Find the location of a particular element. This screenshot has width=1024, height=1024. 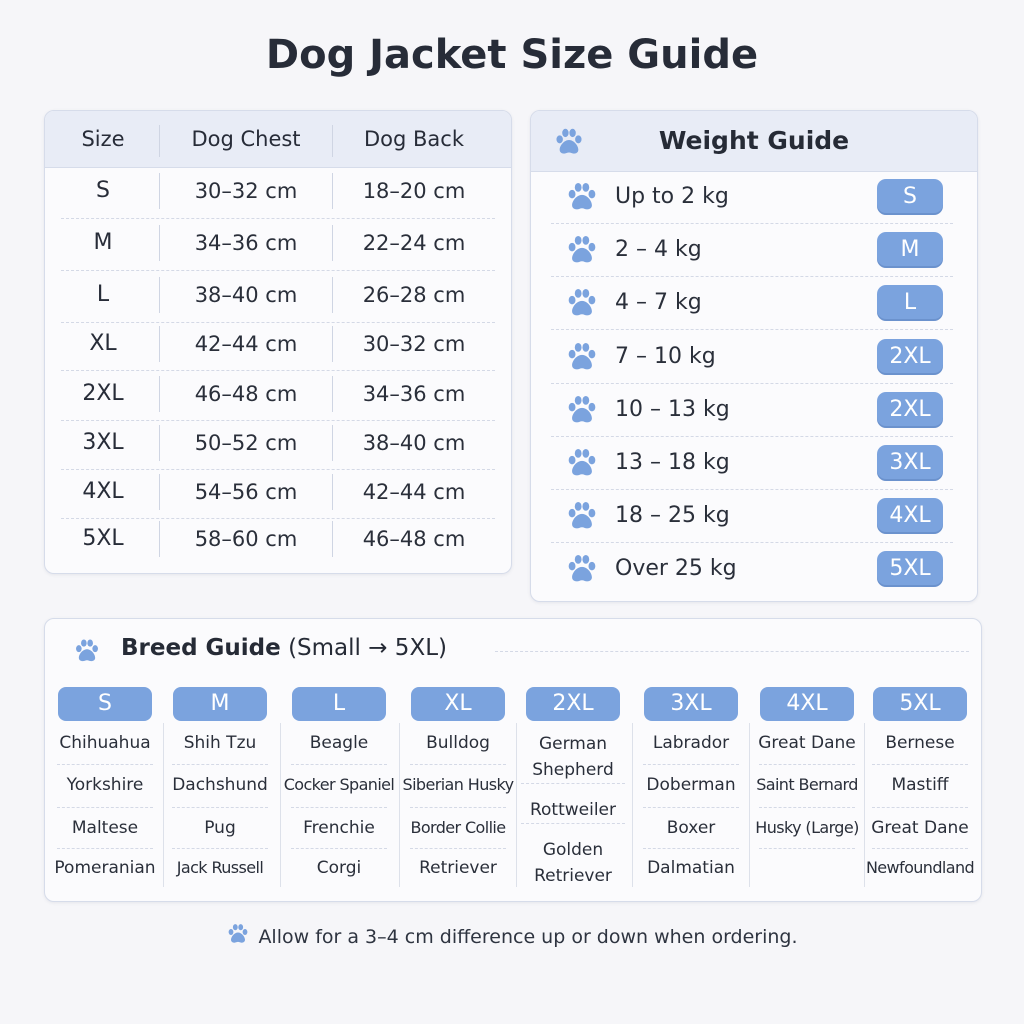

size-label: 2XL is located at coordinates (103, 393).